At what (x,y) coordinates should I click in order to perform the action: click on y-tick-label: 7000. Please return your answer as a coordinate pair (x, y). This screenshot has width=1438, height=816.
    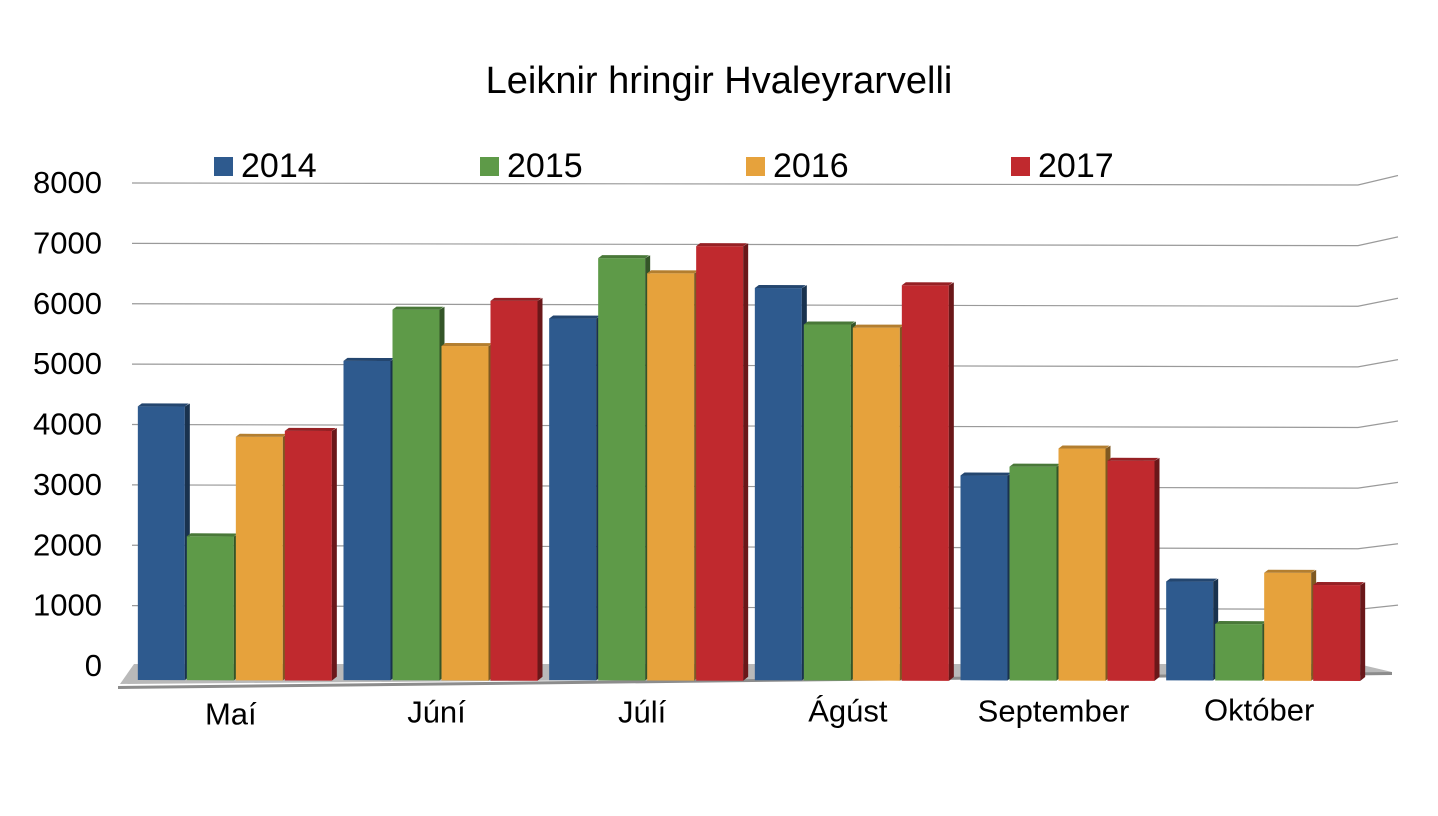
    Looking at the image, I should click on (67, 242).